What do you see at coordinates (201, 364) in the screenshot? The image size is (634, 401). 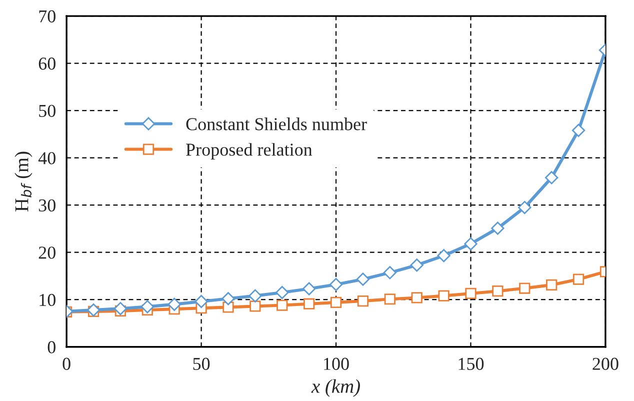 I see `x-tick-label: 50` at bounding box center [201, 364].